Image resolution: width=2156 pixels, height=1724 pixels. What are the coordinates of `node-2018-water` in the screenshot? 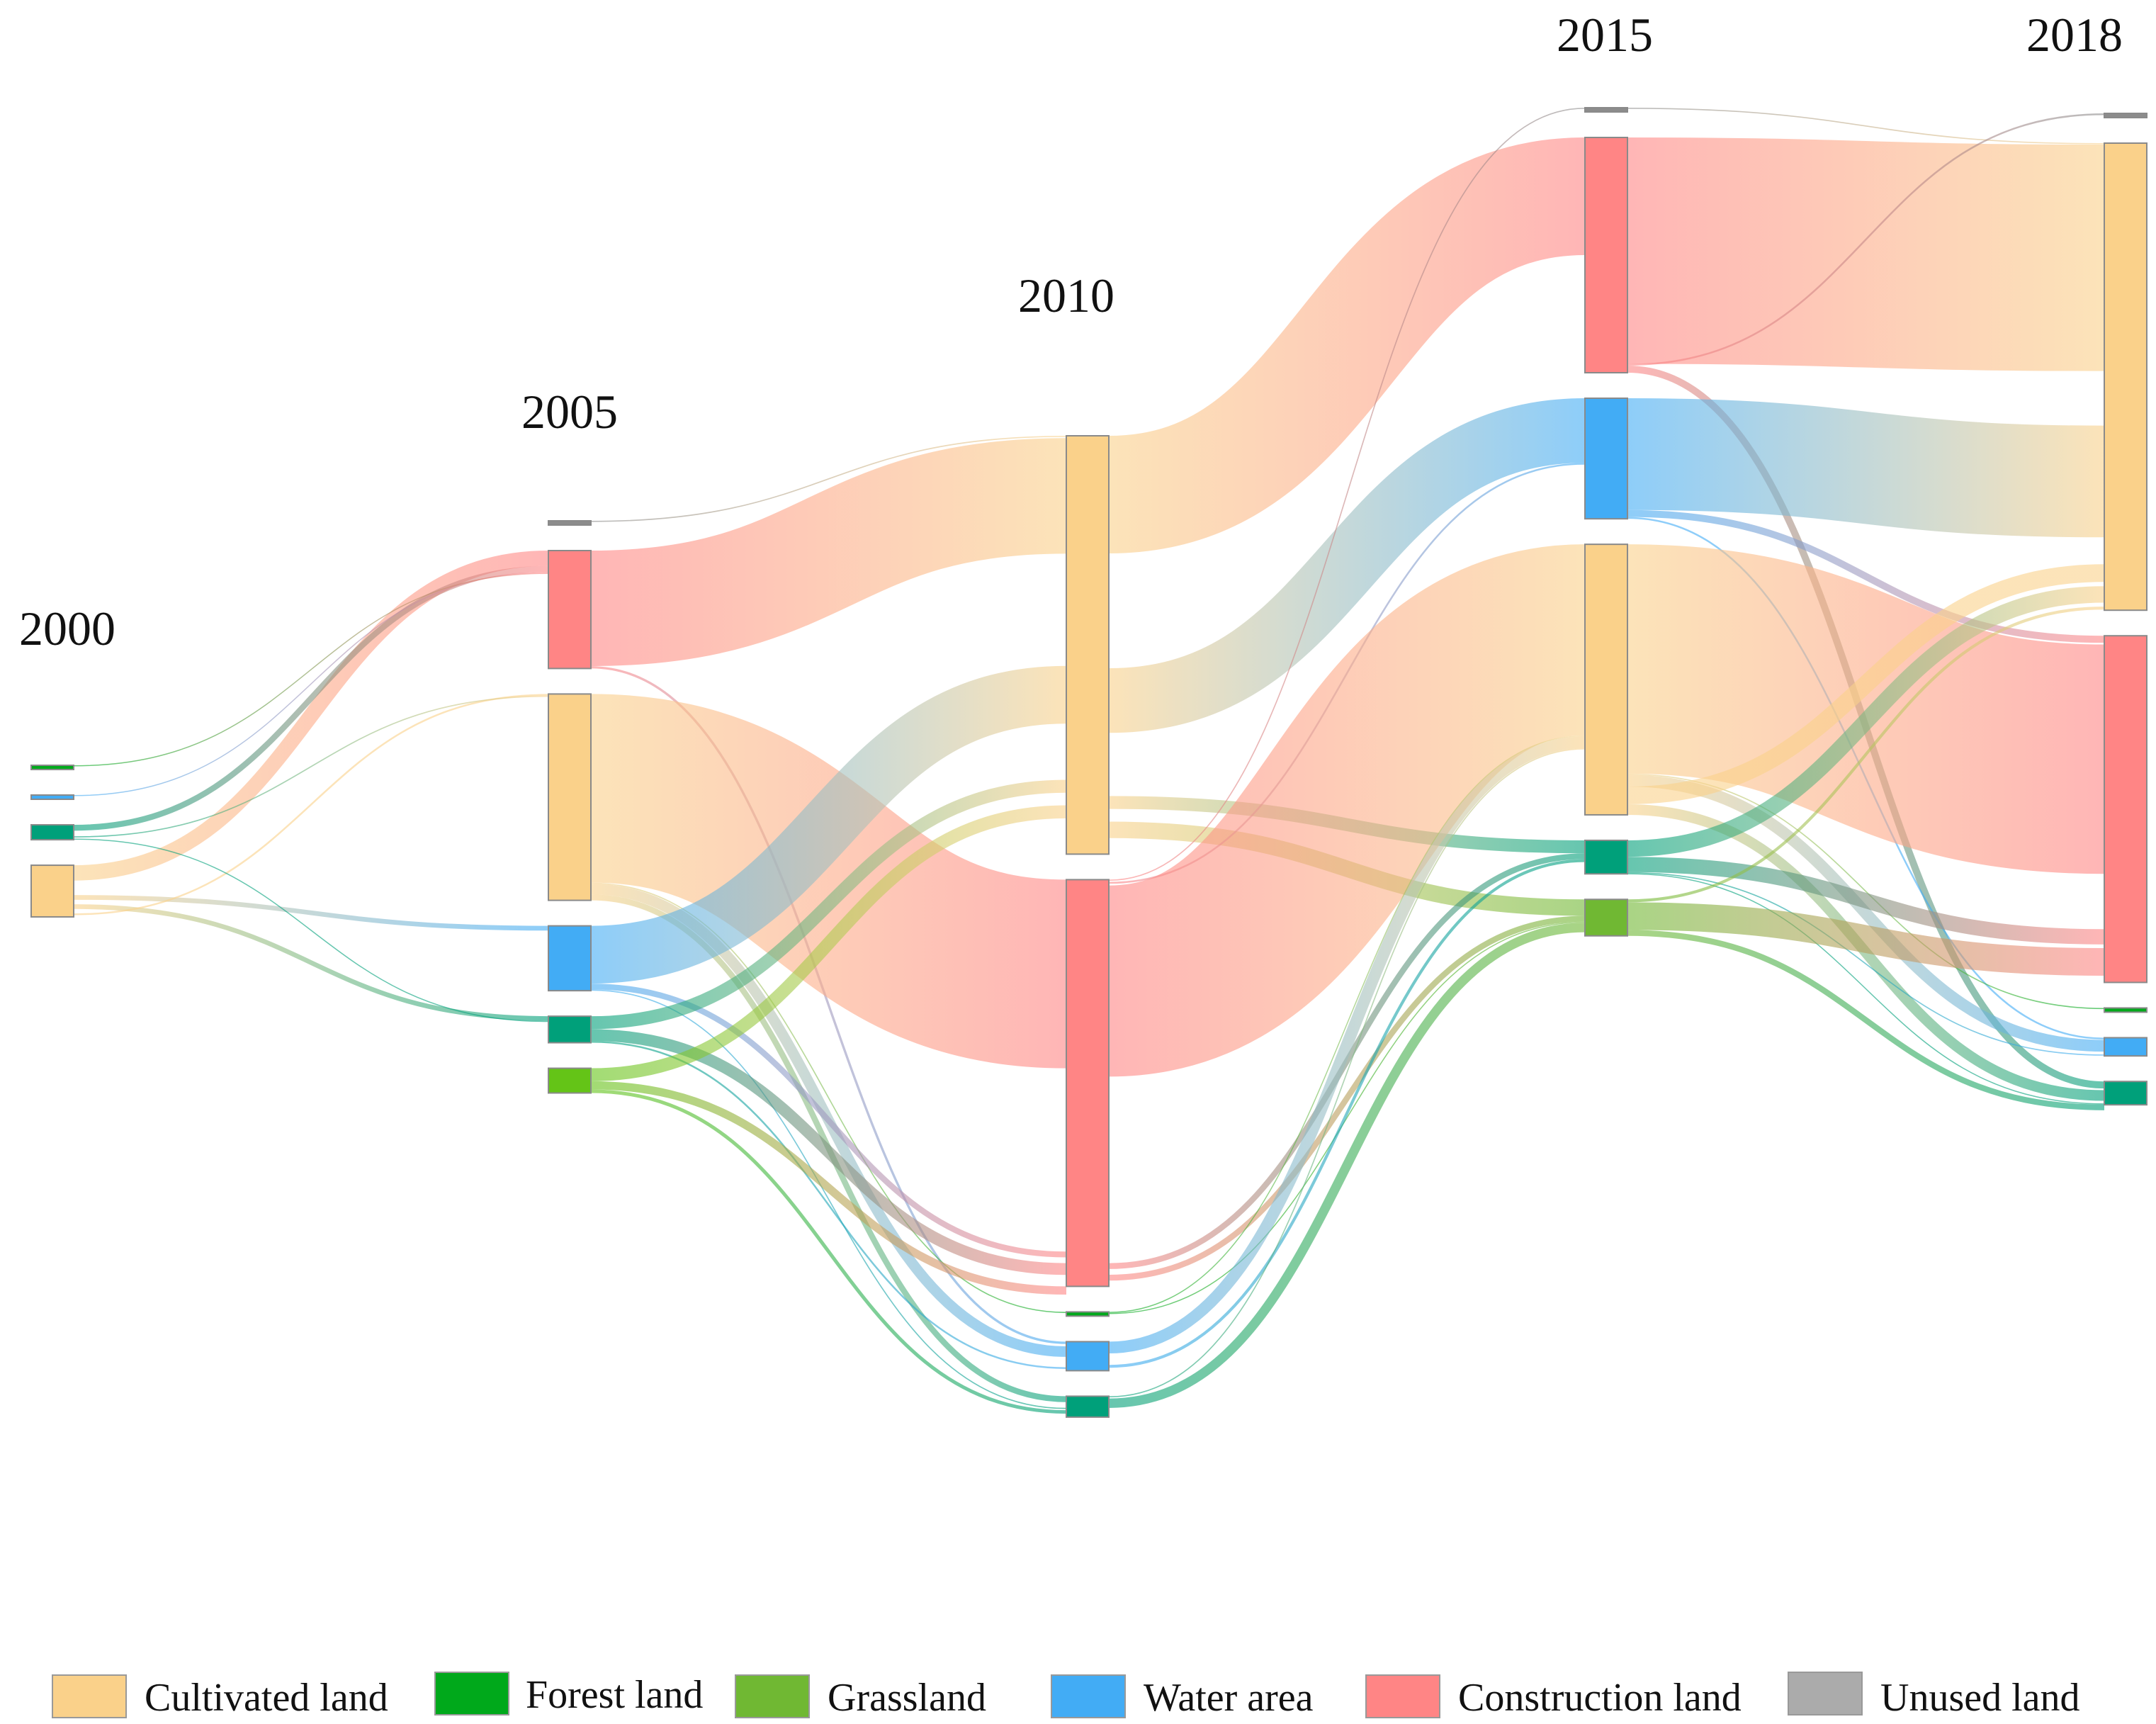 It's located at (2125, 1047).